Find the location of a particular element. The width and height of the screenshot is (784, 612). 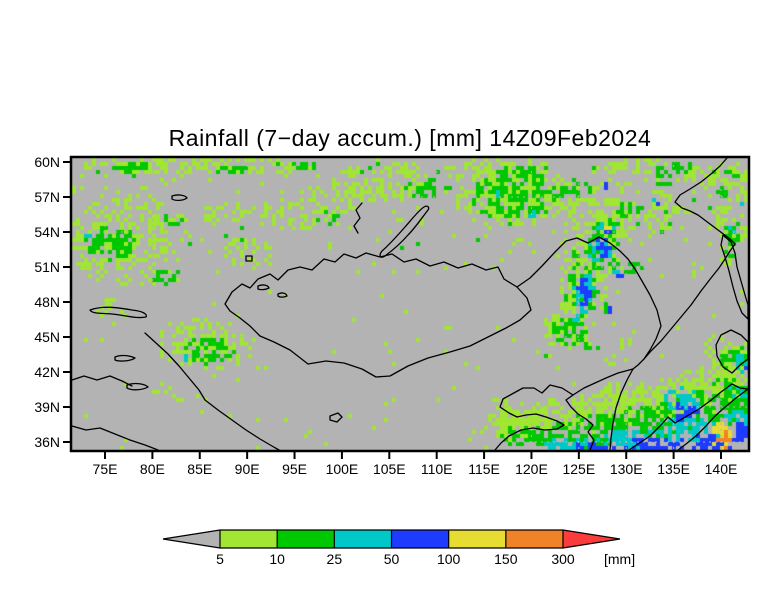

y-axis-tick-label: 48N is located at coordinates (47, 302).